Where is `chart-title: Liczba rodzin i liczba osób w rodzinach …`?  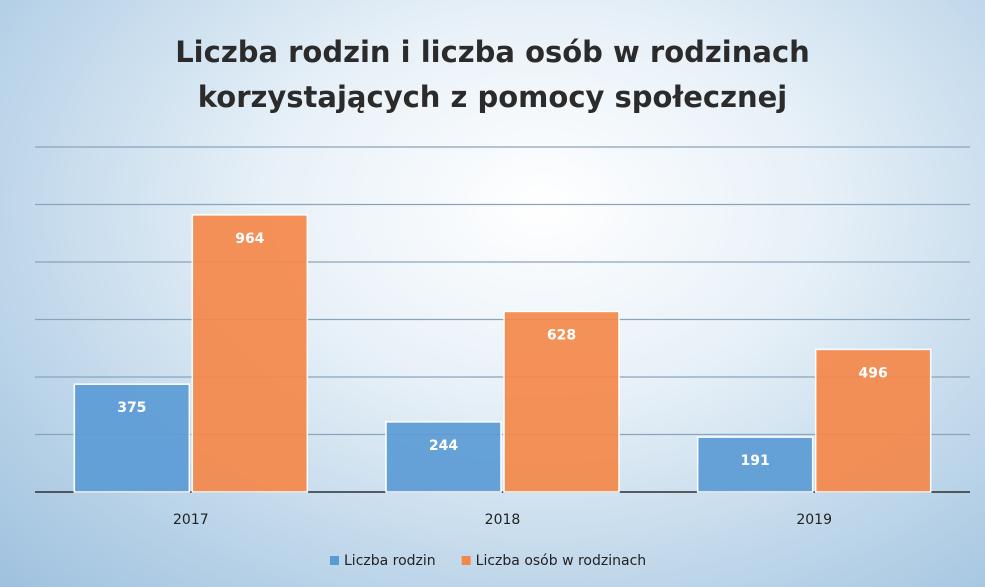
chart-title: Liczba rodzin i liczba osób w rodzinach … is located at coordinates (492, 74).